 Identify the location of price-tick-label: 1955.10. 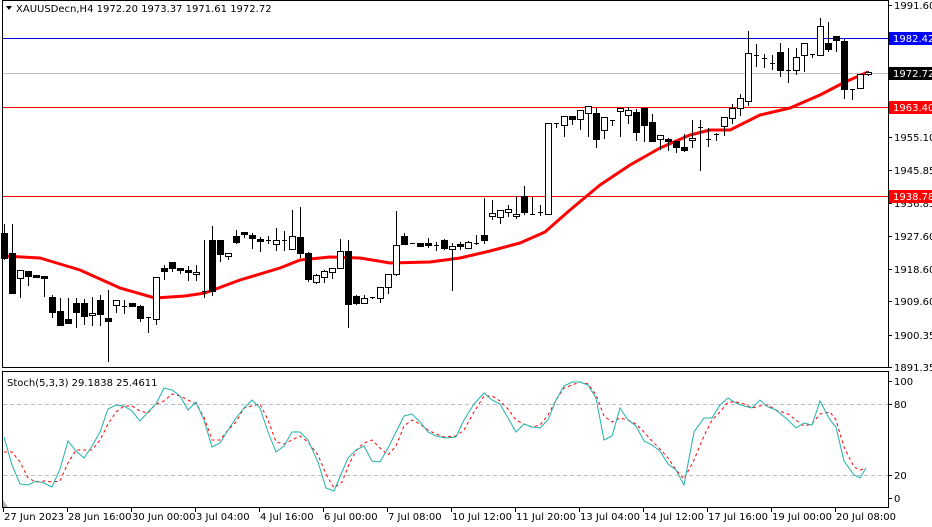
(913, 138).